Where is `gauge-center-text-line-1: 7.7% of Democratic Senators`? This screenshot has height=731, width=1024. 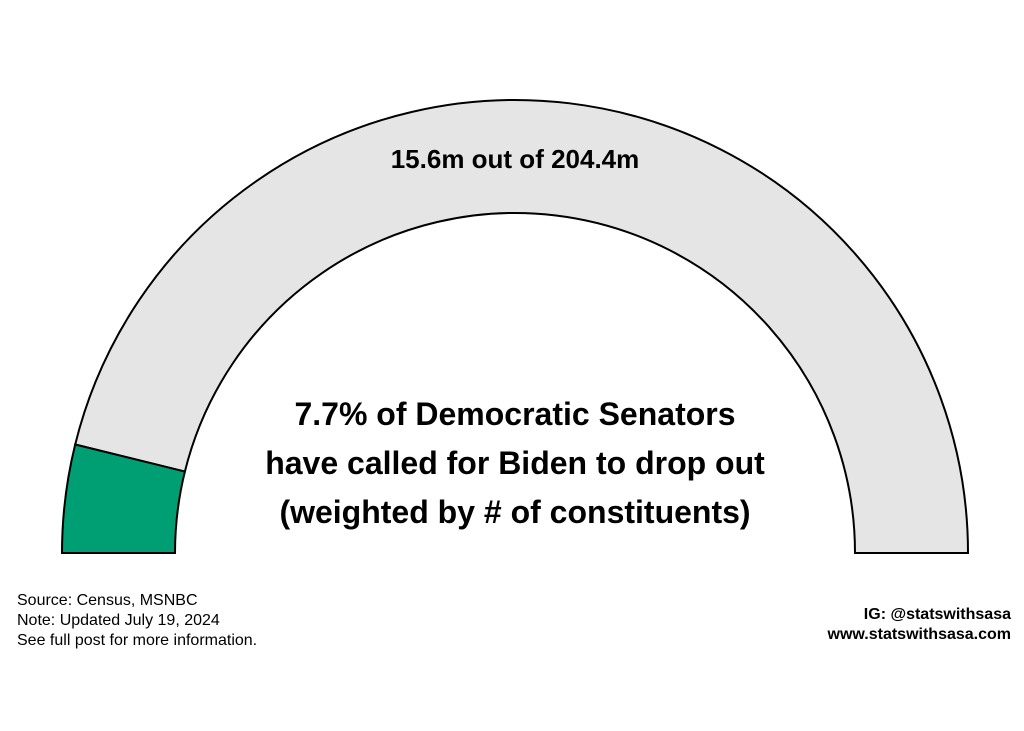 gauge-center-text-line-1: 7.7% of Democratic Senators is located at coordinates (514, 414).